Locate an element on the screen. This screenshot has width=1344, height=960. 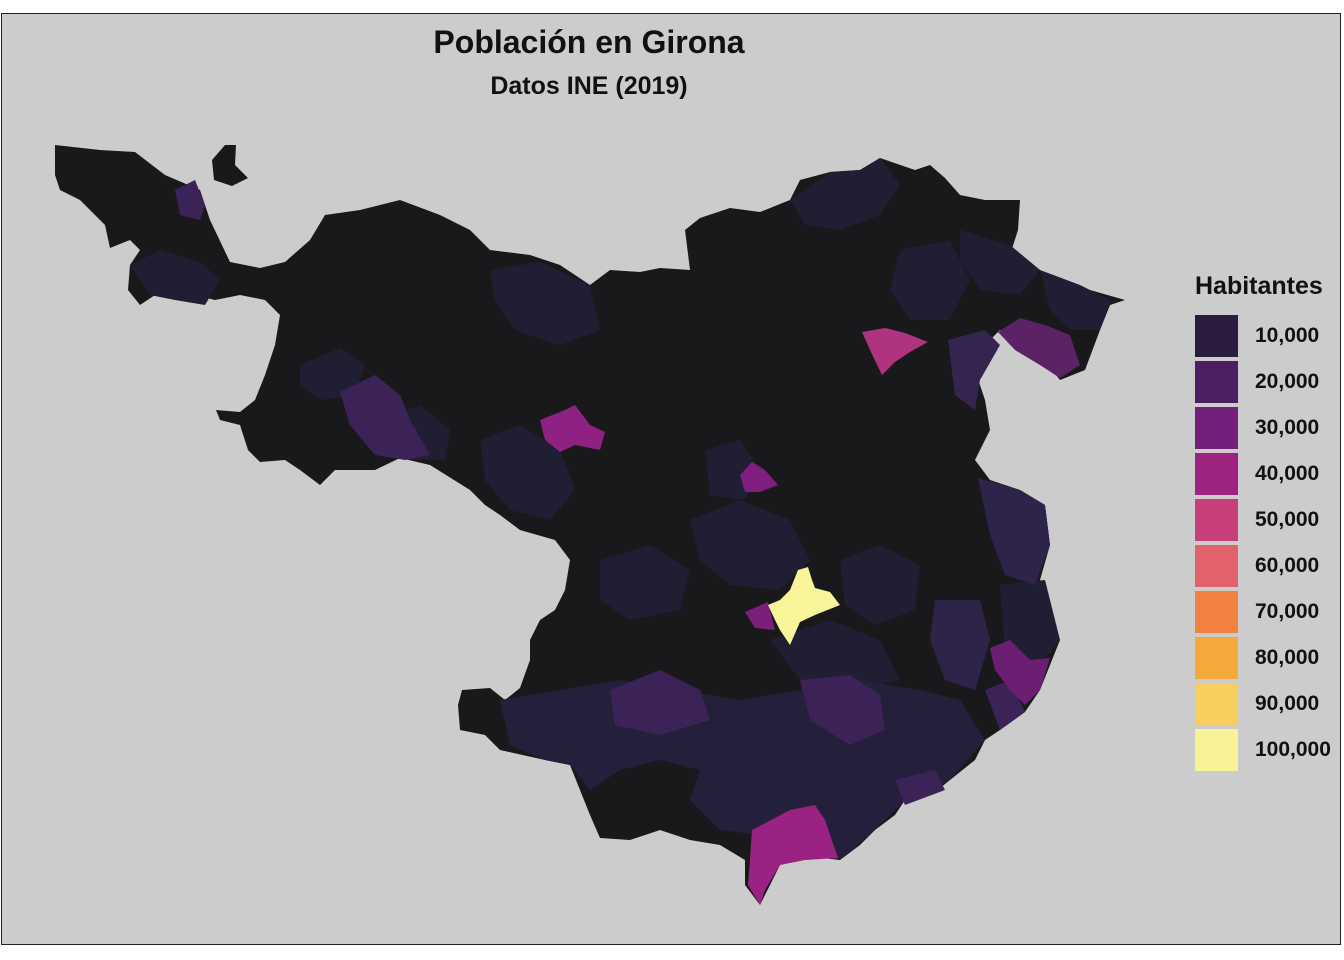
legend-label: 90,000 is located at coordinates (1287, 703).